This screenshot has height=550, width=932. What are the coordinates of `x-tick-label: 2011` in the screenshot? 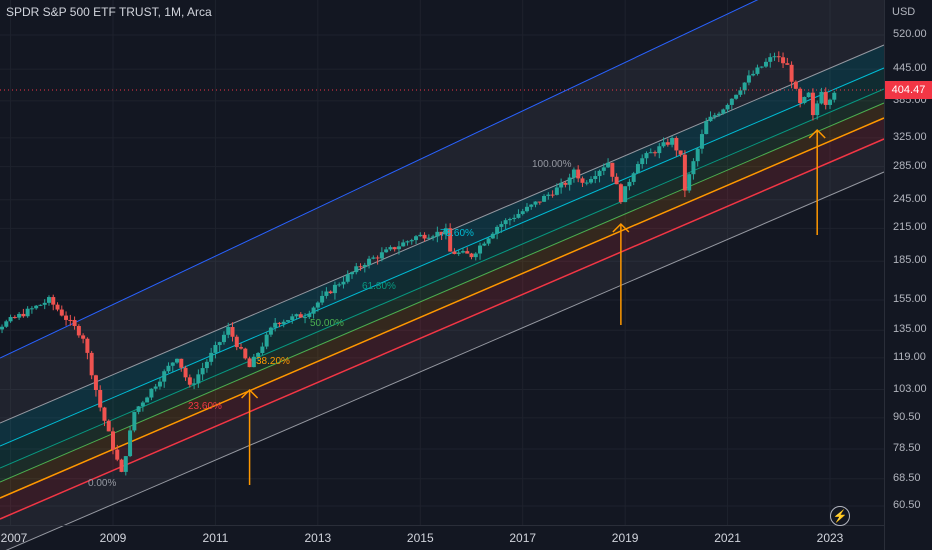 It's located at (215, 538).